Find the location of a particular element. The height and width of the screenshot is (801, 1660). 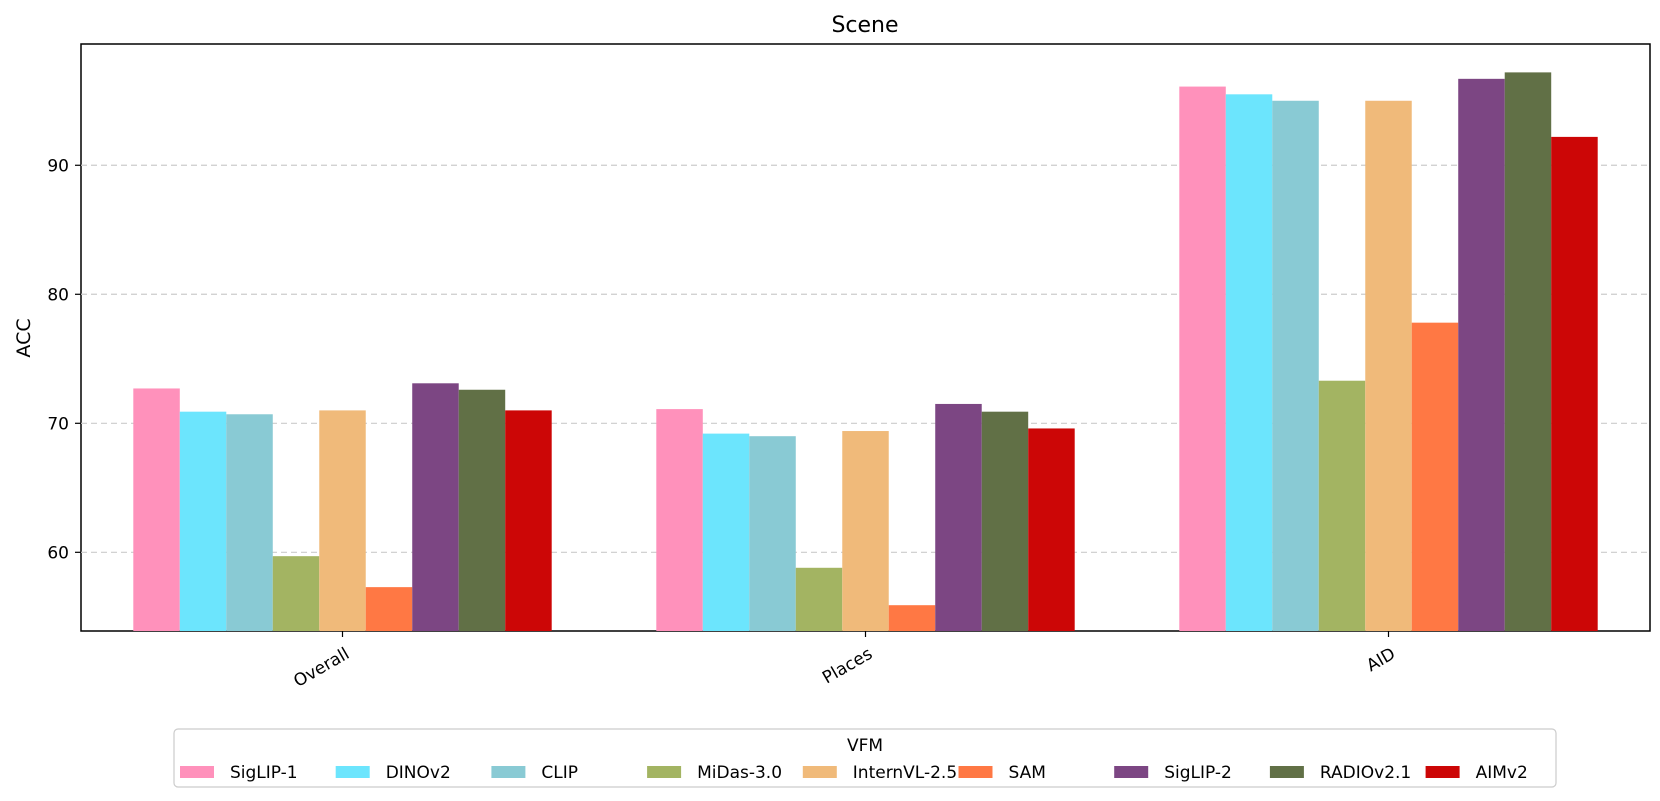

bar-sam-places is located at coordinates (912, 618).